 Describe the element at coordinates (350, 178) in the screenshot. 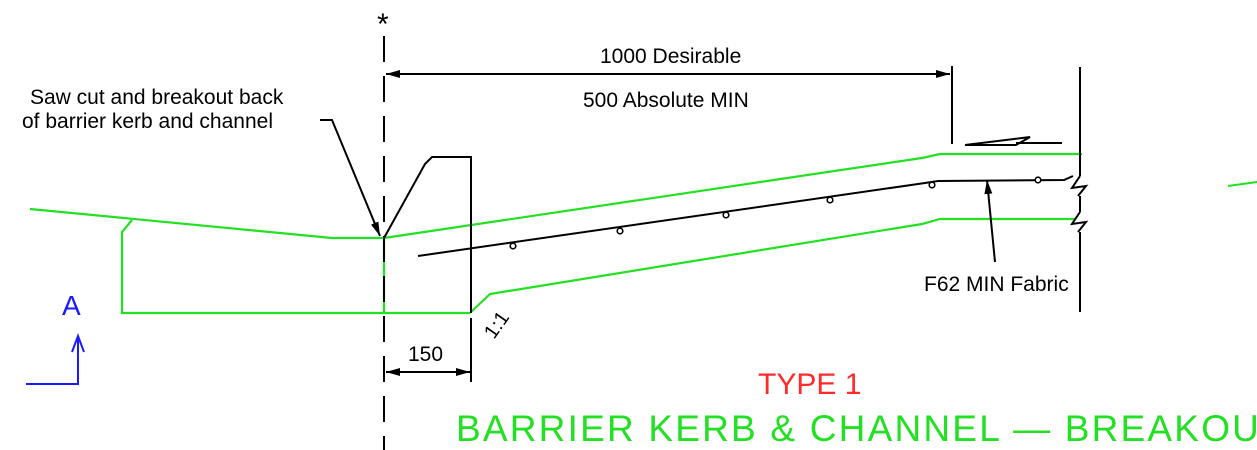

I see `saw-cut-leader` at that location.